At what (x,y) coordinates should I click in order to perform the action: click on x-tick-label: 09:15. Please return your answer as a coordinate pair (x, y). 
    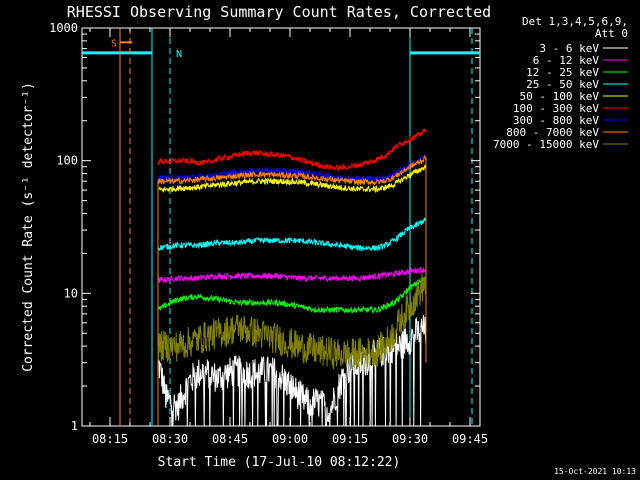
    Looking at the image, I should click on (350, 439).